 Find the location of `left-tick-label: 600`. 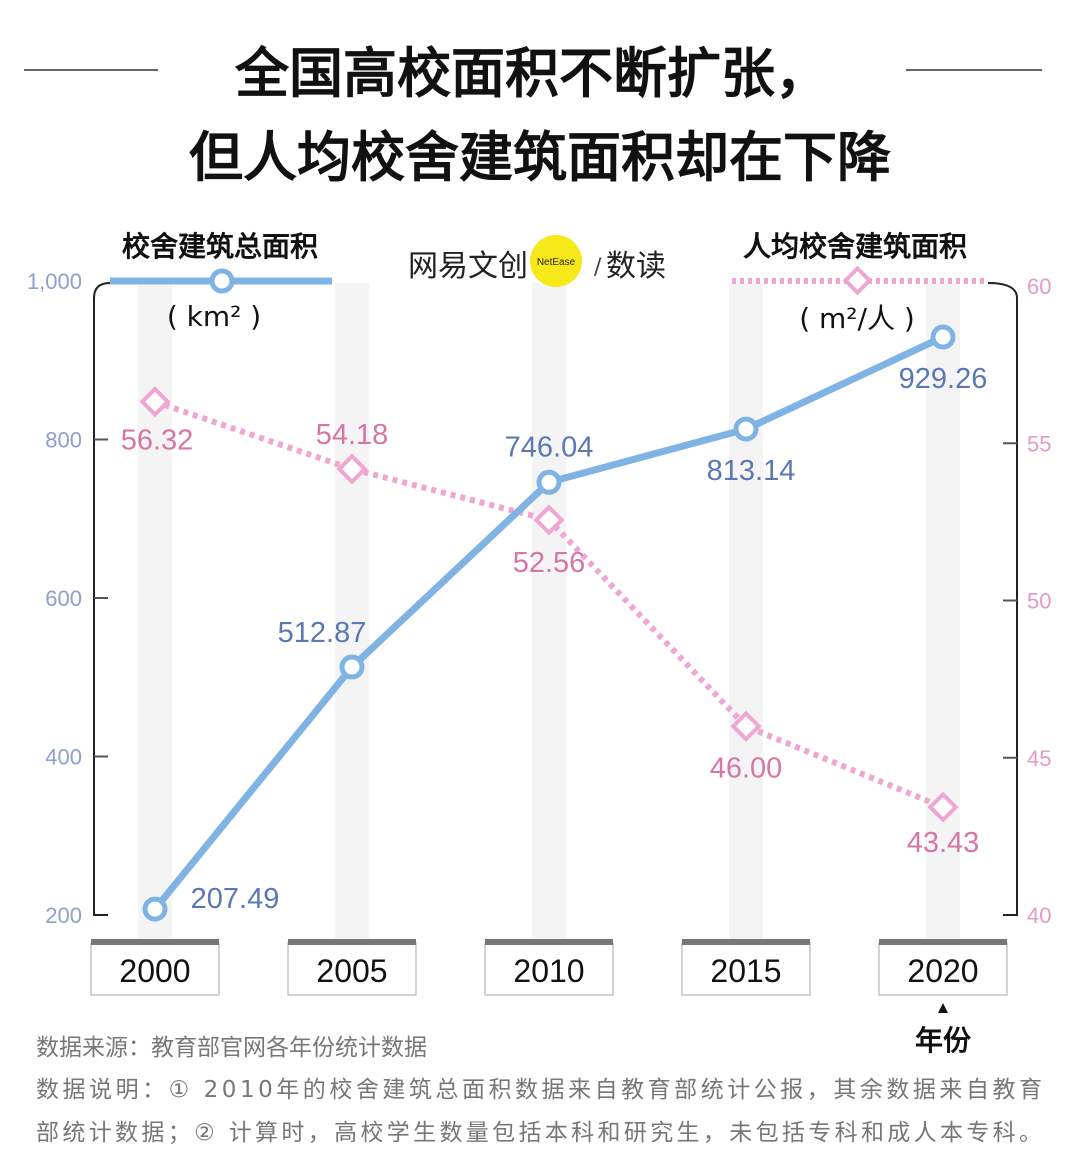

left-tick-label: 600 is located at coordinates (63, 598).